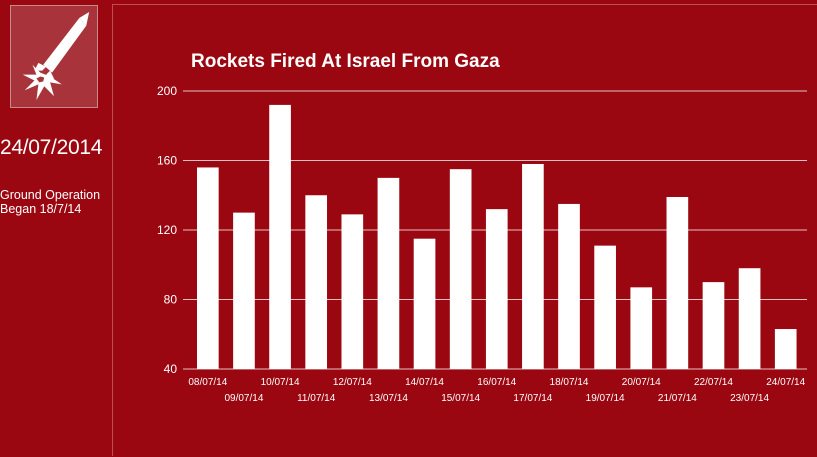 The height and width of the screenshot is (457, 817). What do you see at coordinates (532, 398) in the screenshot?
I see `x-tick-label: 17/07/14` at bounding box center [532, 398].